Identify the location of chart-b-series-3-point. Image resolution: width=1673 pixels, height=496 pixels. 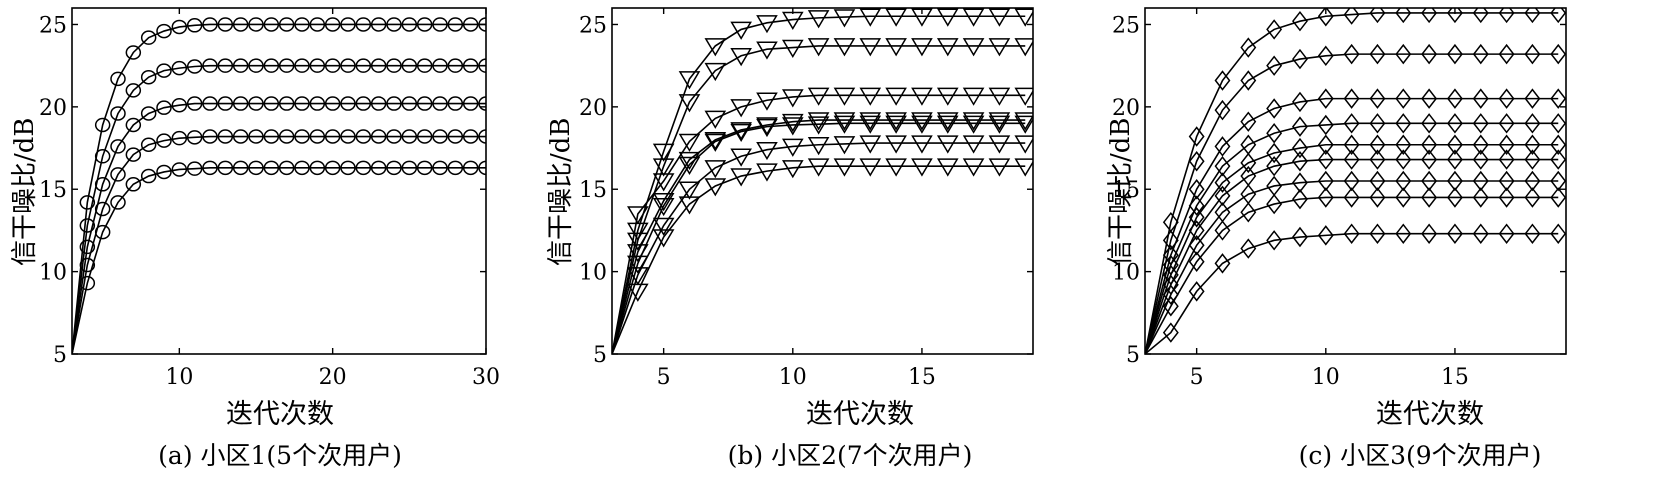
(663, 182).